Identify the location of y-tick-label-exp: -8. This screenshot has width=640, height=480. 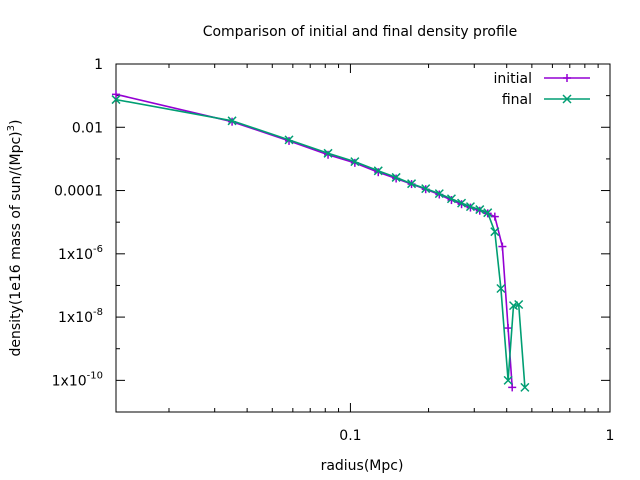
(98, 312).